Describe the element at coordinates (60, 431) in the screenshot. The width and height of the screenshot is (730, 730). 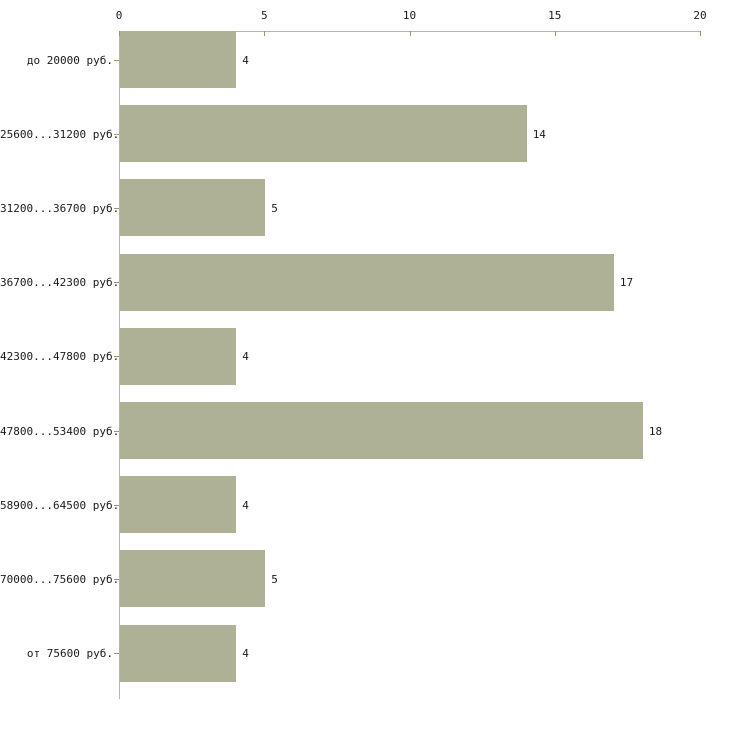
I see `y-axis-category-label: 47800...53400 руб.` at that location.